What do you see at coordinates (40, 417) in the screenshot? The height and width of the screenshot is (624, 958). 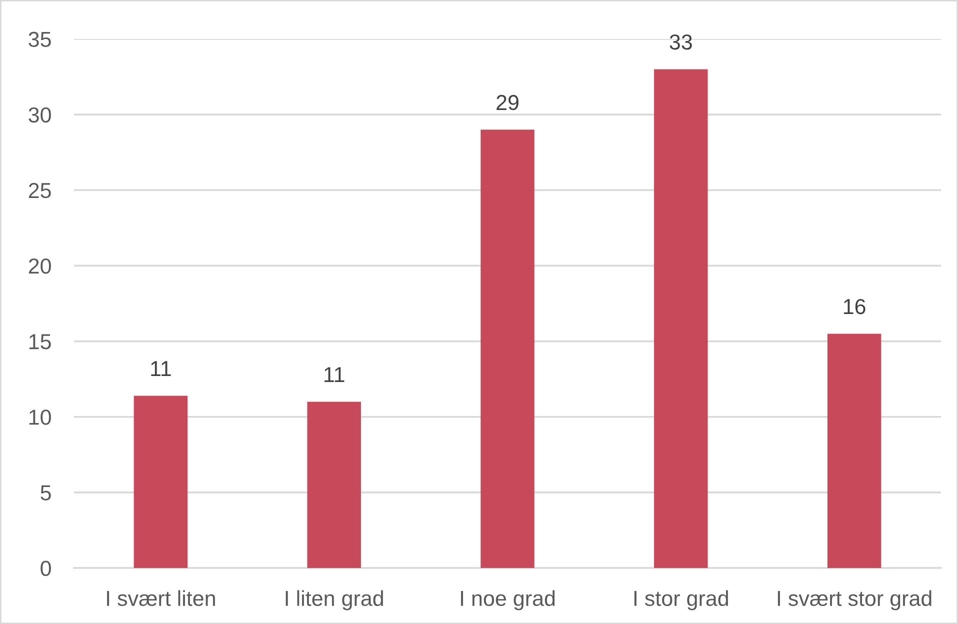 I see `y-tick-label: 10` at bounding box center [40, 417].